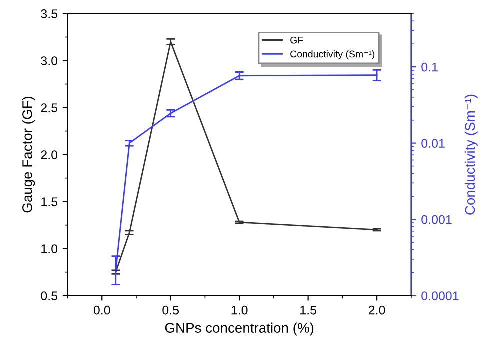  I want to click on y-tick-label: 0.5, so click(49, 296).